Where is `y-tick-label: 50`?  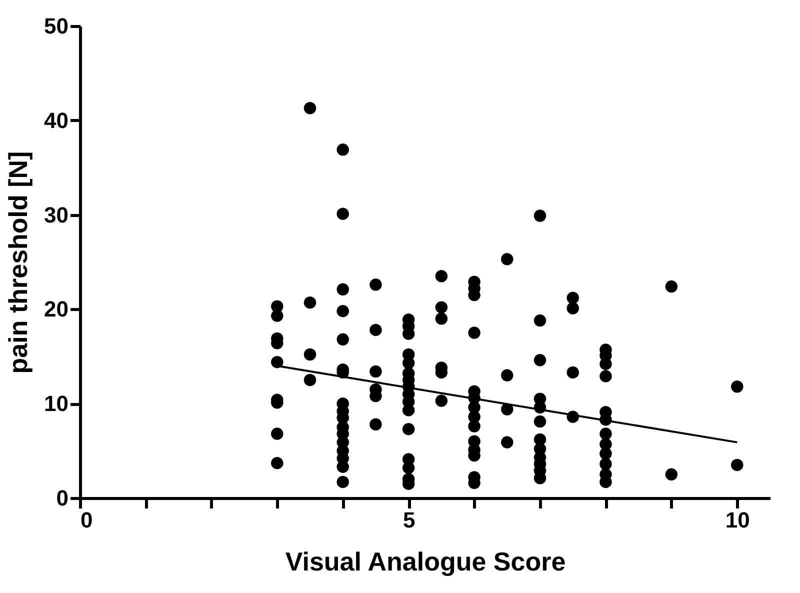
y-tick-label: 50 is located at coordinates (56, 26).